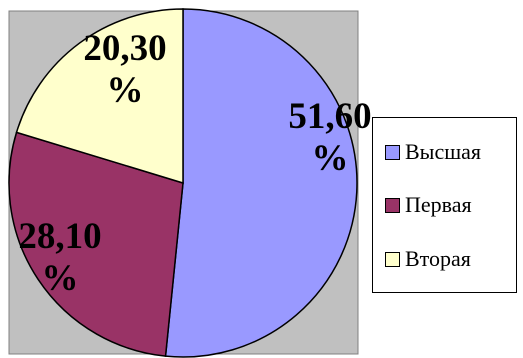 Image resolution: width=523 pixels, height=358 pixels. Describe the element at coordinates (60, 278) in the screenshot. I see `data-label-pervaya-unit: %` at that location.